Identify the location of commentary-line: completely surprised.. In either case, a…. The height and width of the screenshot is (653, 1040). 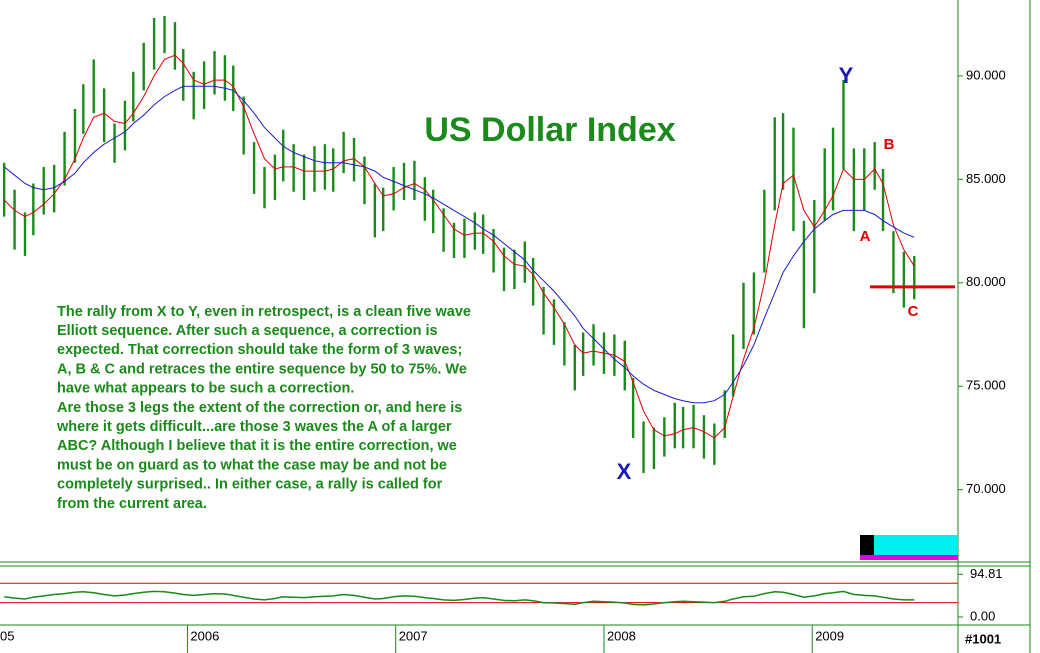
(250, 485).